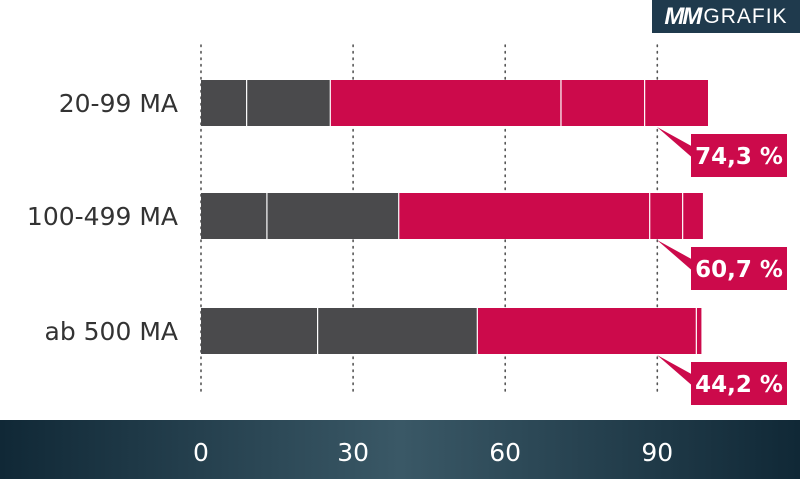  I want to click on x-tick-label: 0, so click(201, 452).